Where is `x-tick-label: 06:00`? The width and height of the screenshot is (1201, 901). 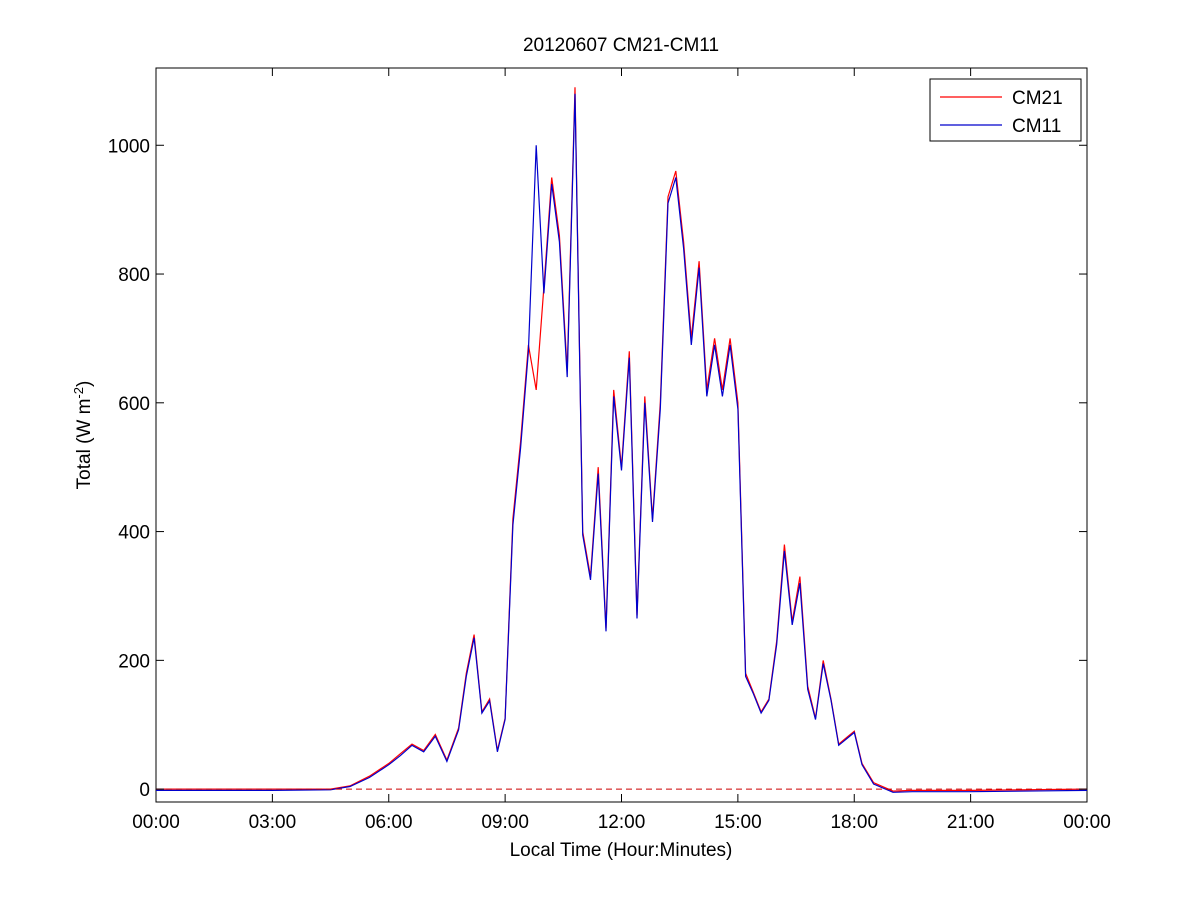
x-tick-label: 06:00 is located at coordinates (389, 822).